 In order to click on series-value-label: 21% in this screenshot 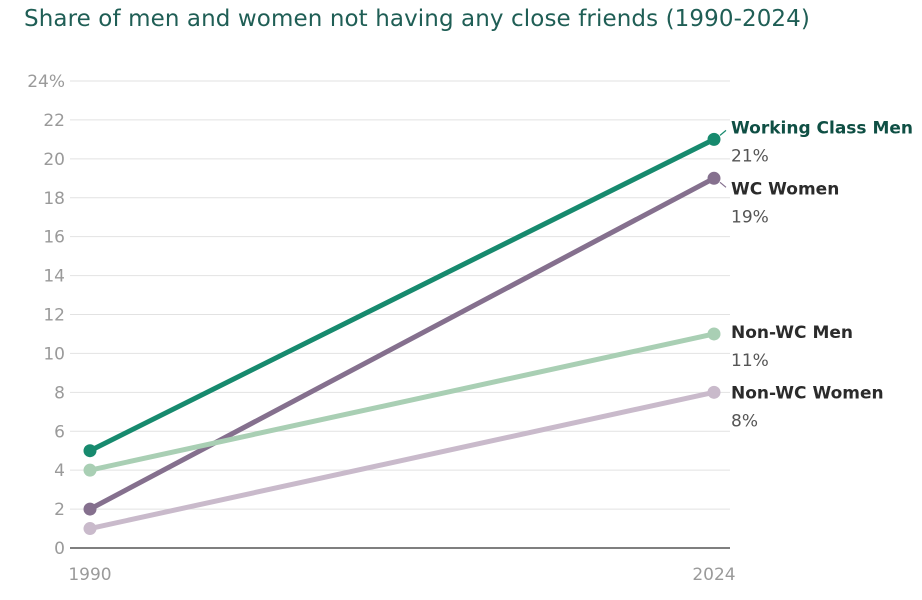, I will do `click(750, 156)`.